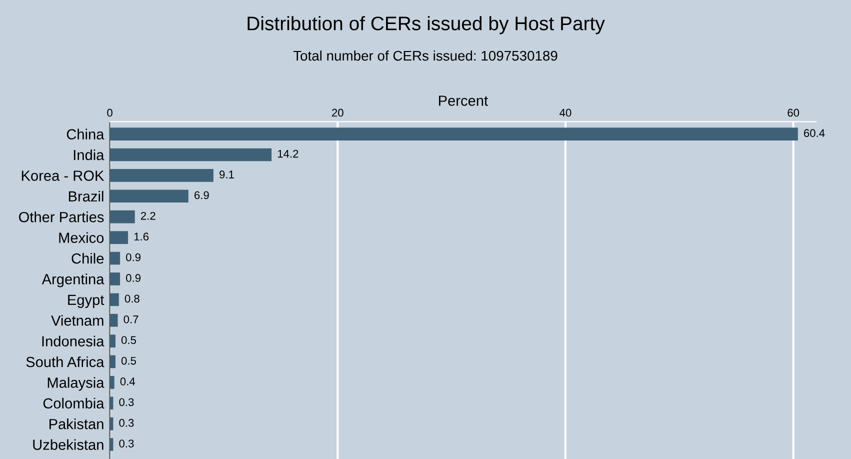  I want to click on y-tick-label: Uzbekistan, so click(68, 444).